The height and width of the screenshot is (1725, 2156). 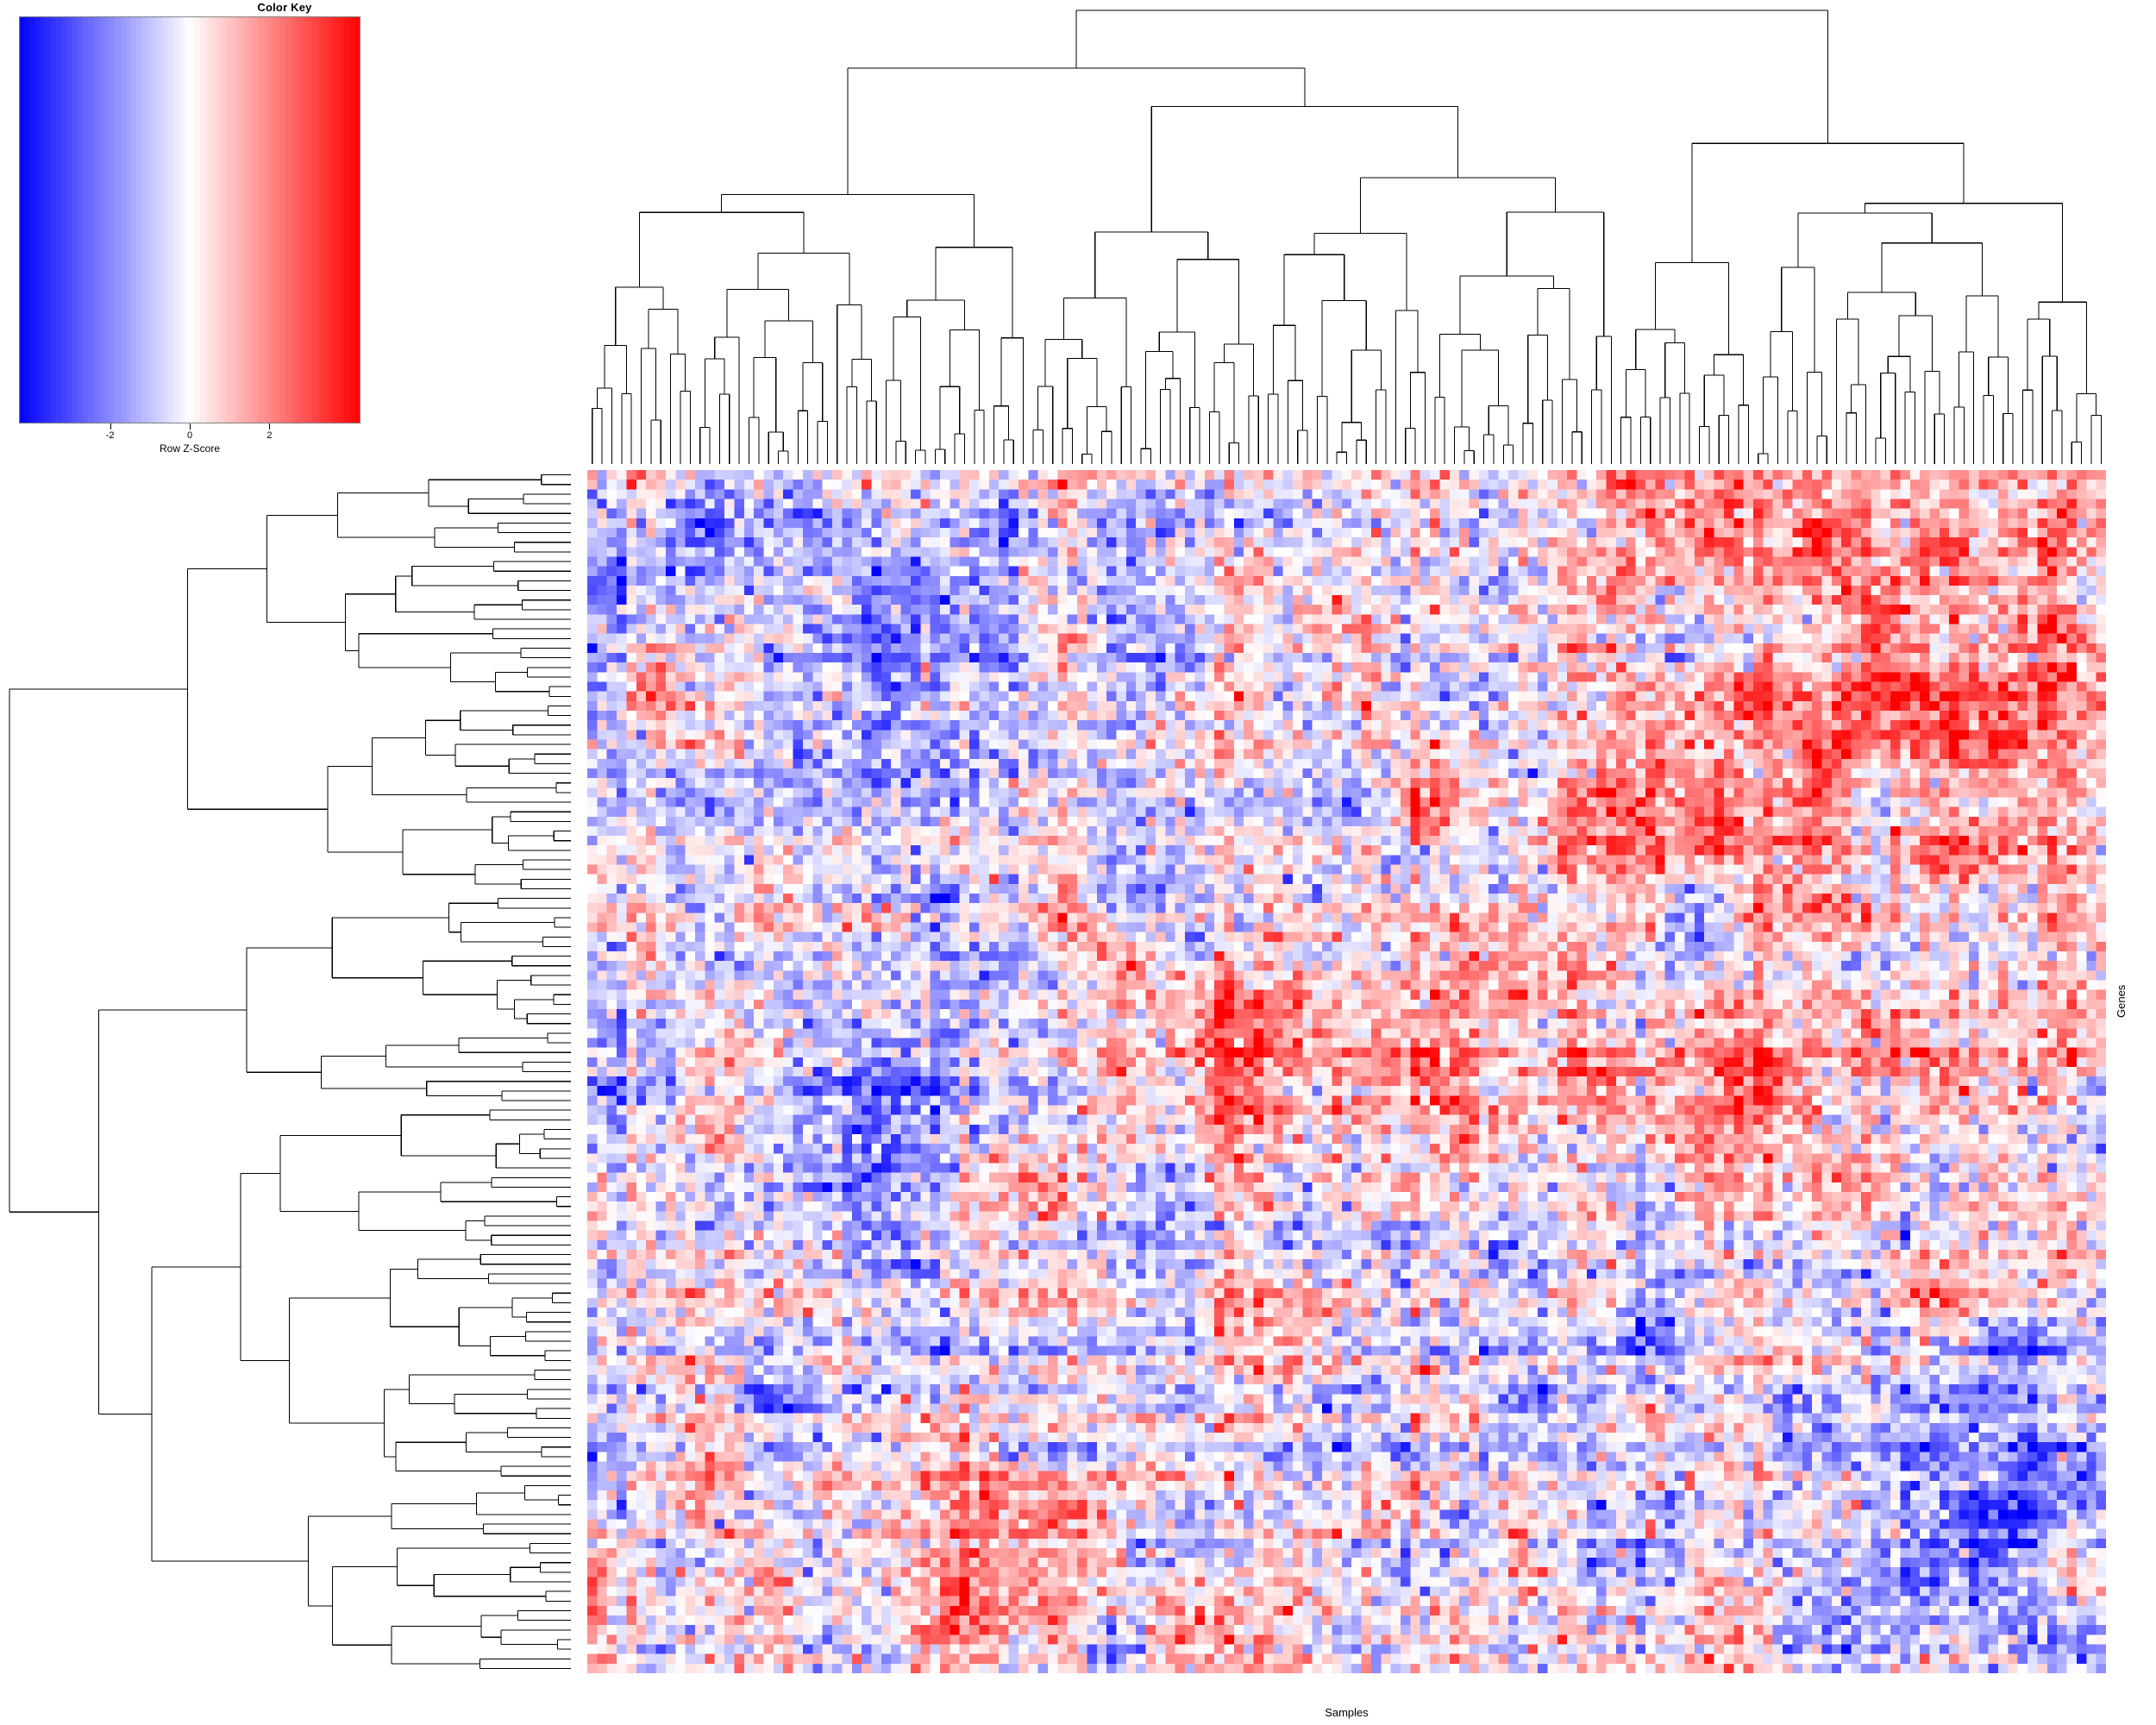 What do you see at coordinates (284, 7) in the screenshot?
I see `color-key-title: Color Key` at bounding box center [284, 7].